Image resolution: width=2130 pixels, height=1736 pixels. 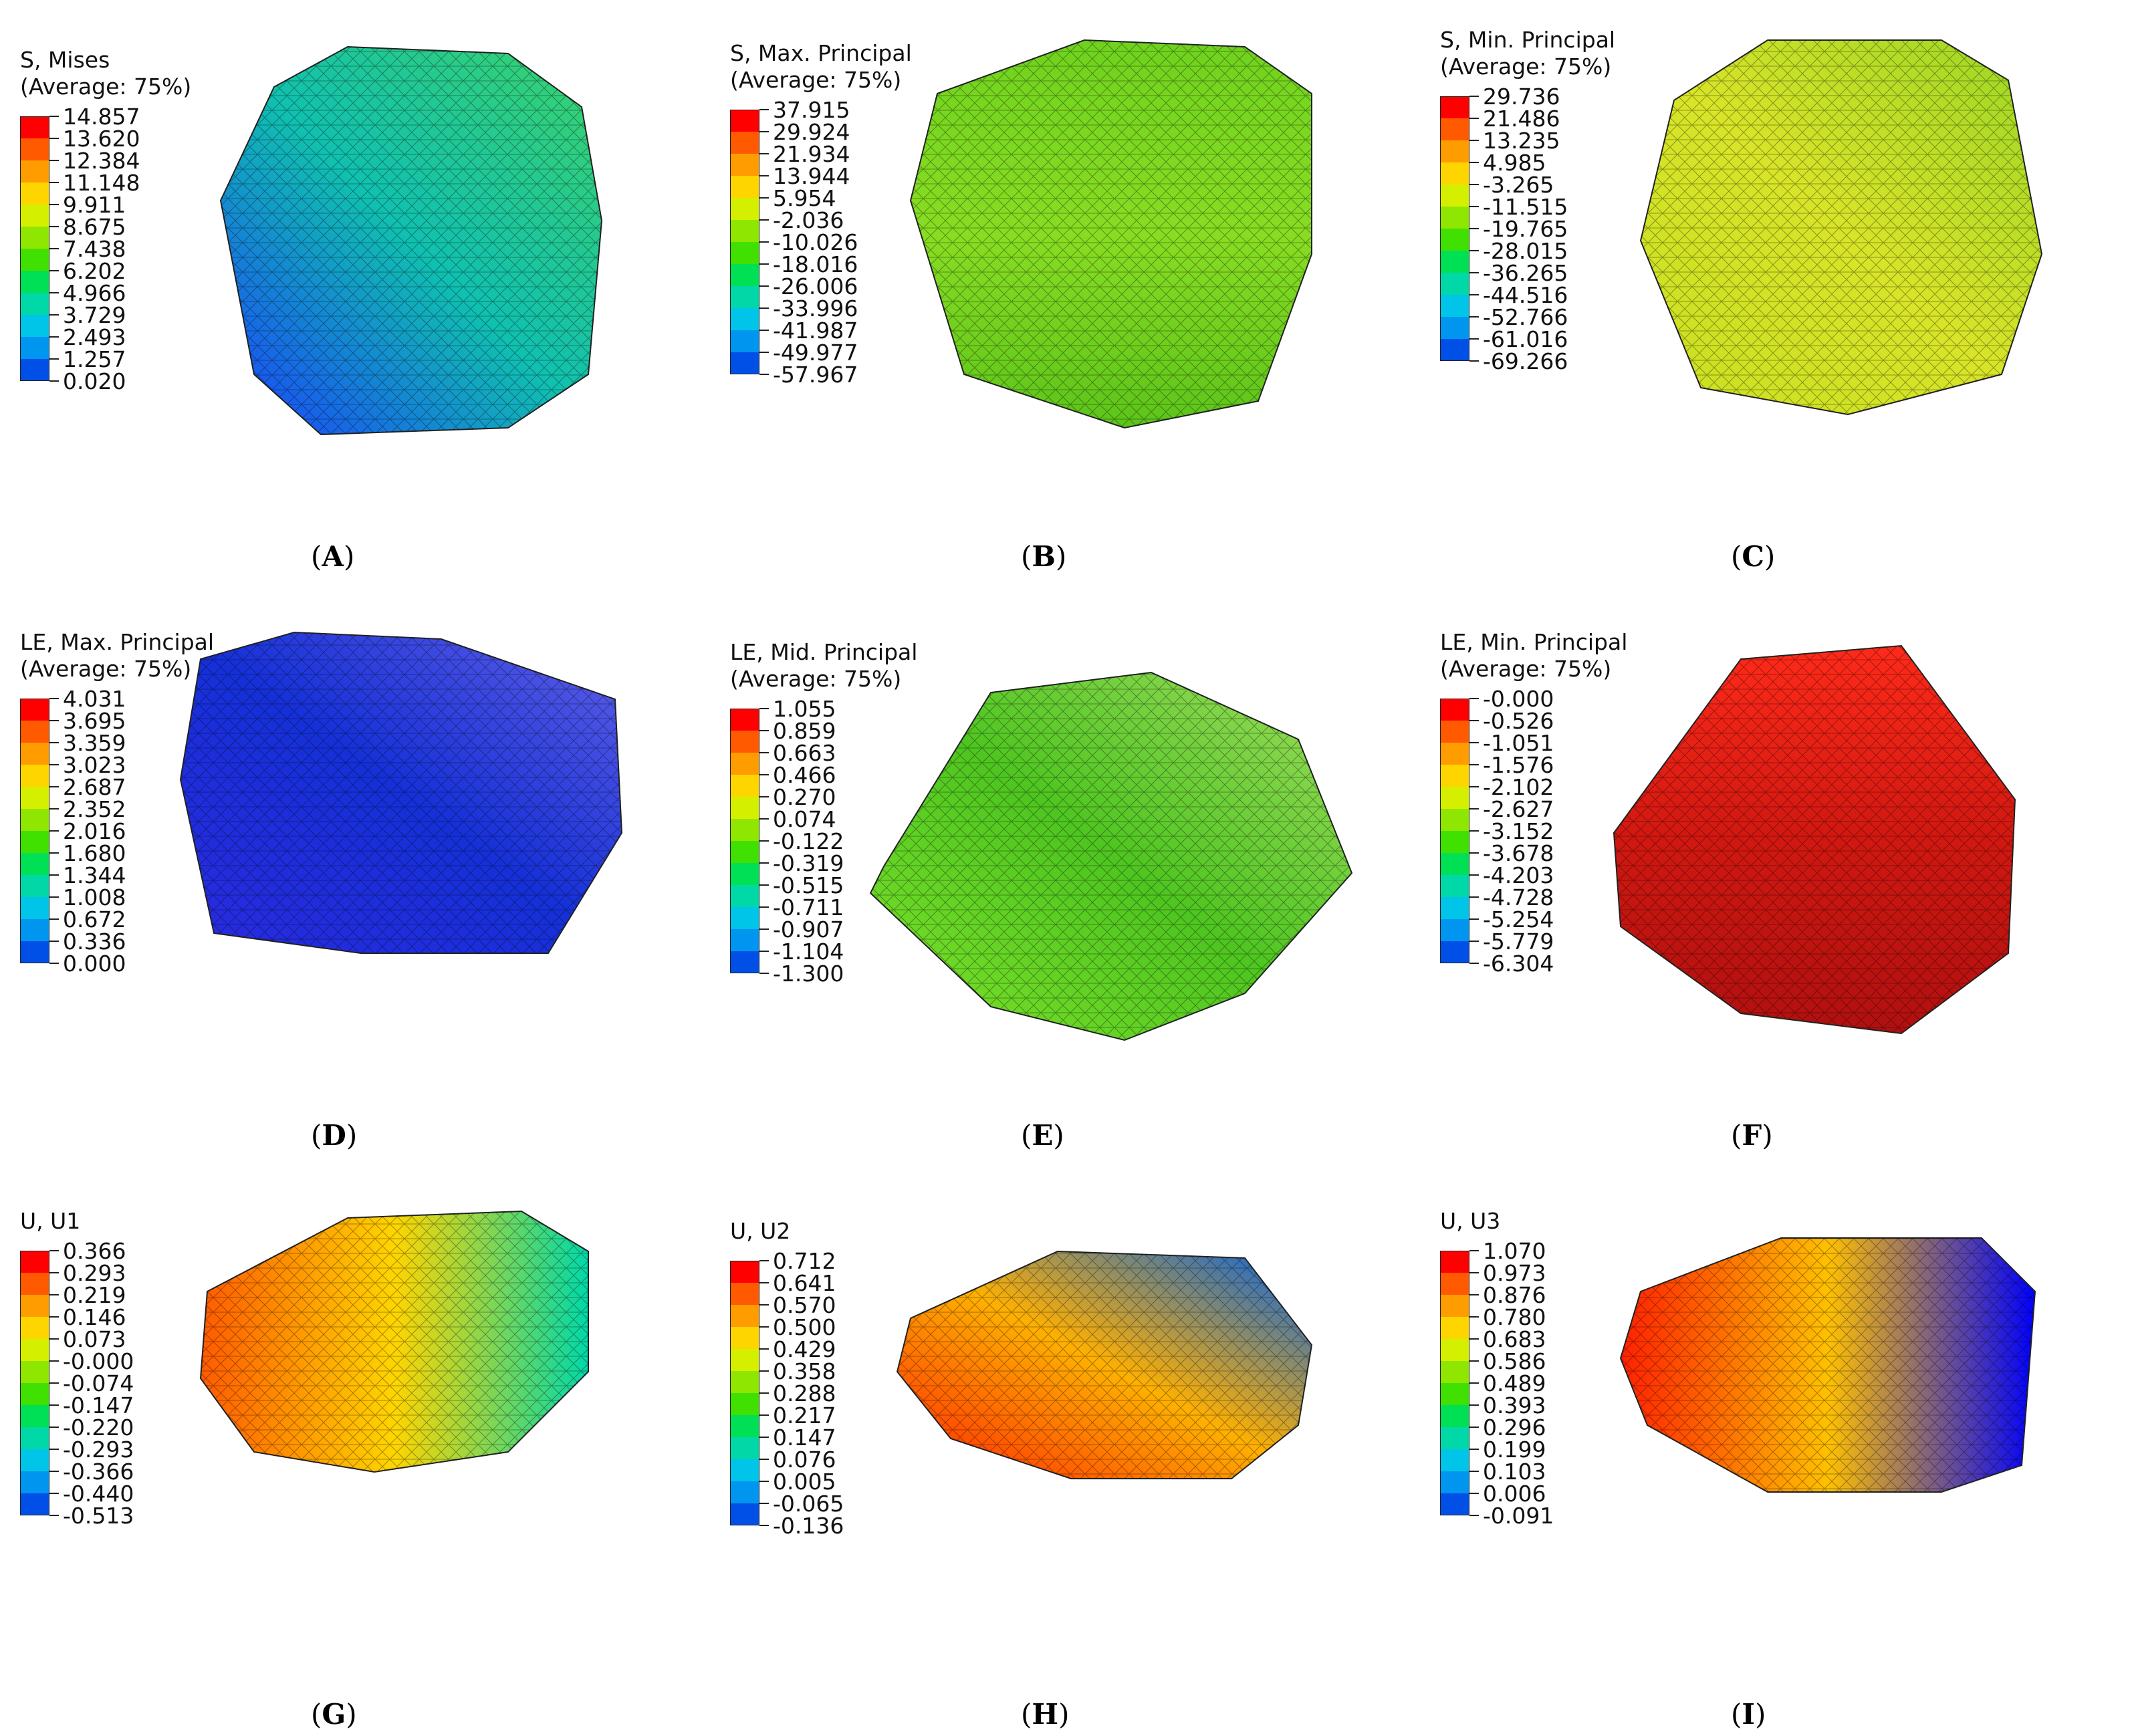 What do you see at coordinates (1518, 743) in the screenshot?
I see `legend-value: -1.051` at bounding box center [1518, 743].